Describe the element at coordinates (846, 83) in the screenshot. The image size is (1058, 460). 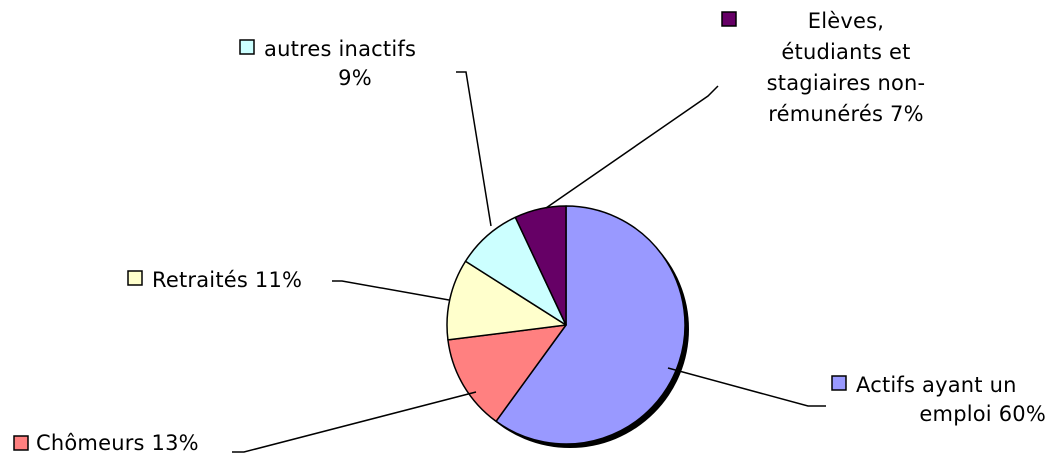
I see `data-label-line: stagiaires non-` at that location.